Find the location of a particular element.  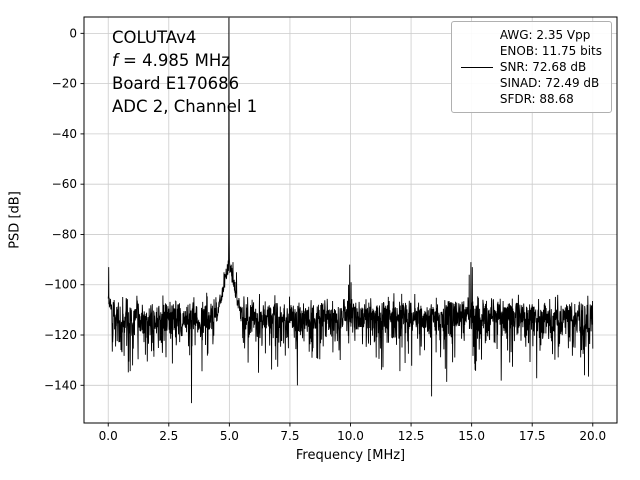

annotation-line-channel: ADC 2, Channel 1 is located at coordinates (185, 106).